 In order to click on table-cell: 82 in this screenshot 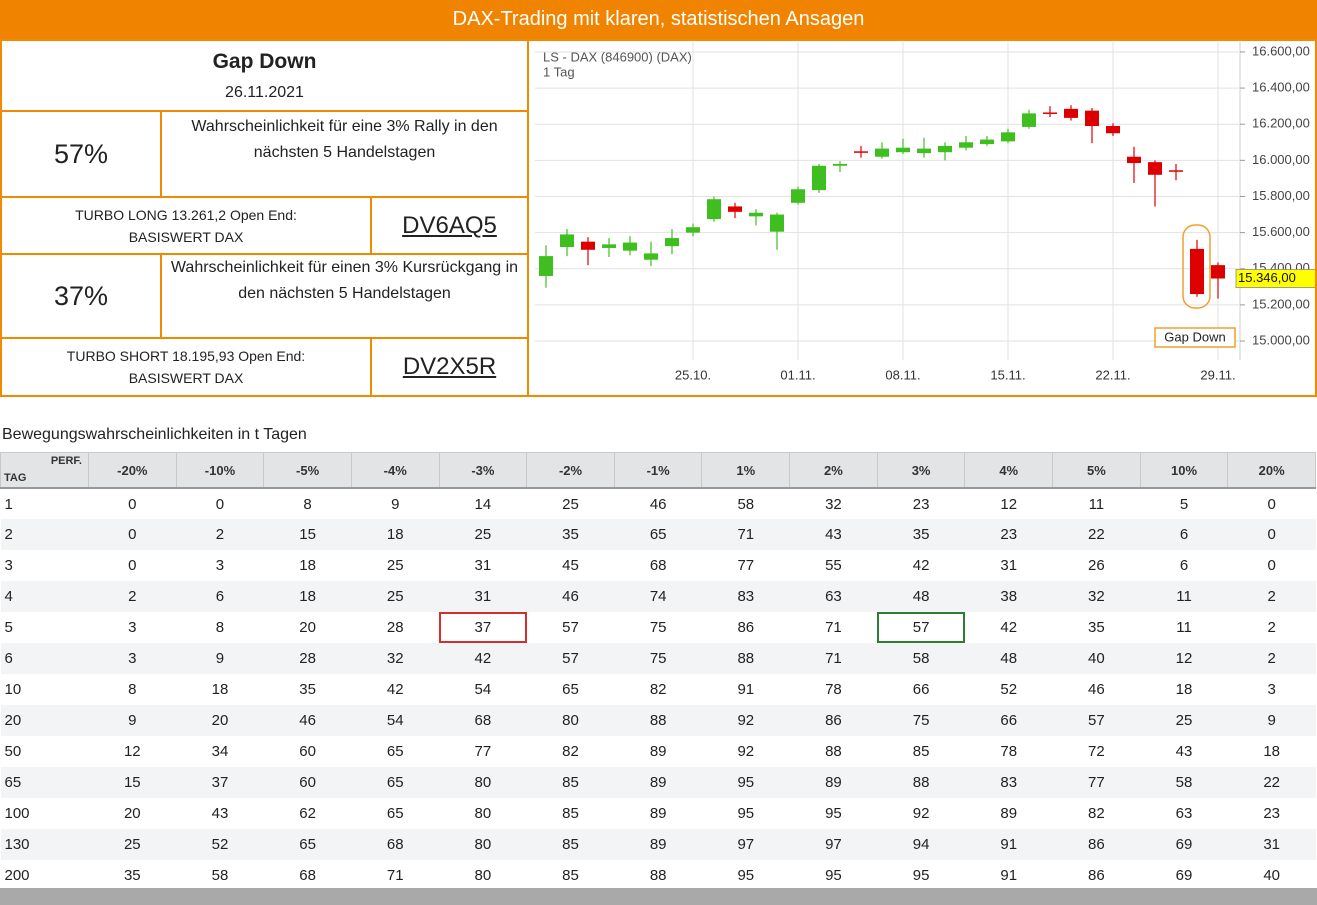, I will do `click(658, 689)`.